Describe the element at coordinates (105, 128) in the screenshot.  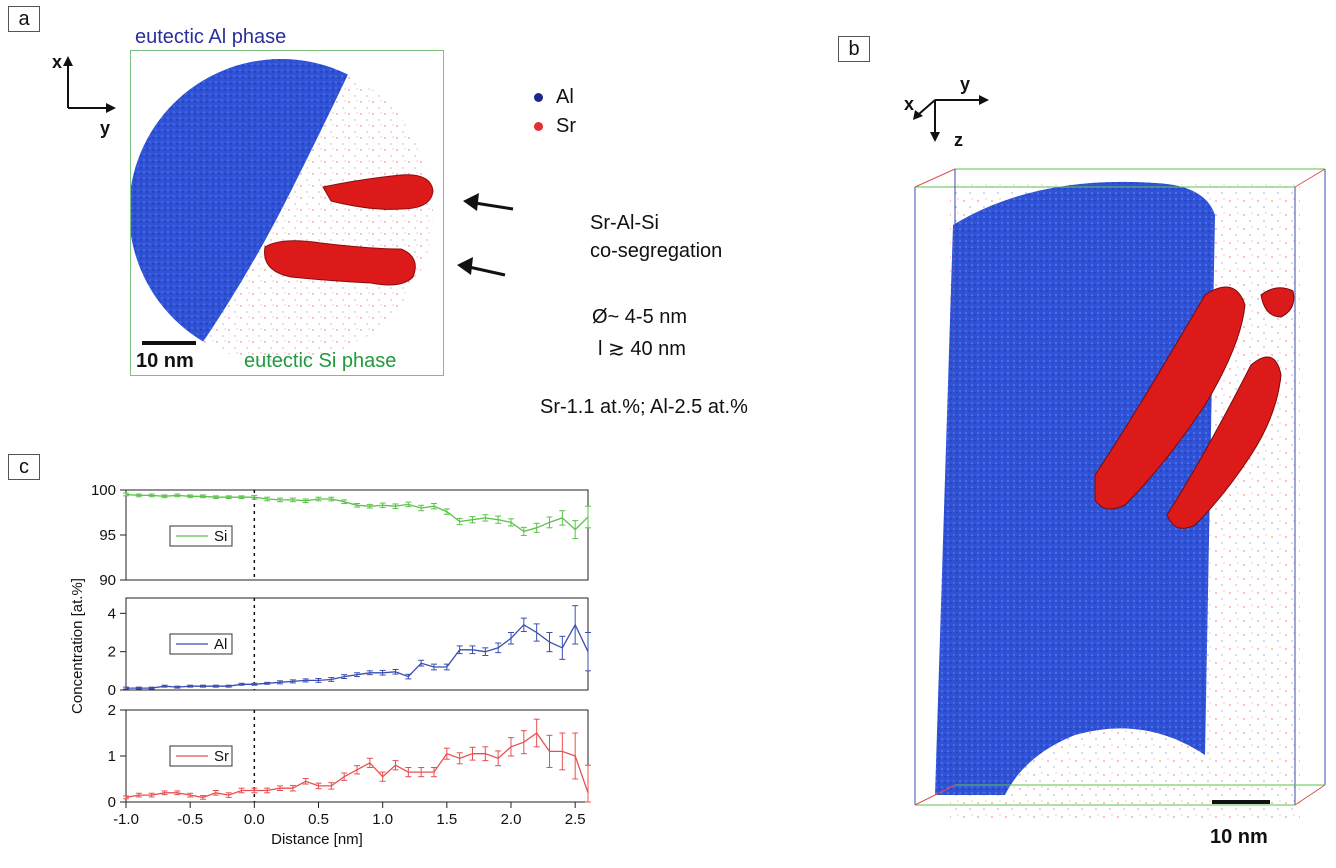
I see `axis-a-y: y` at that location.